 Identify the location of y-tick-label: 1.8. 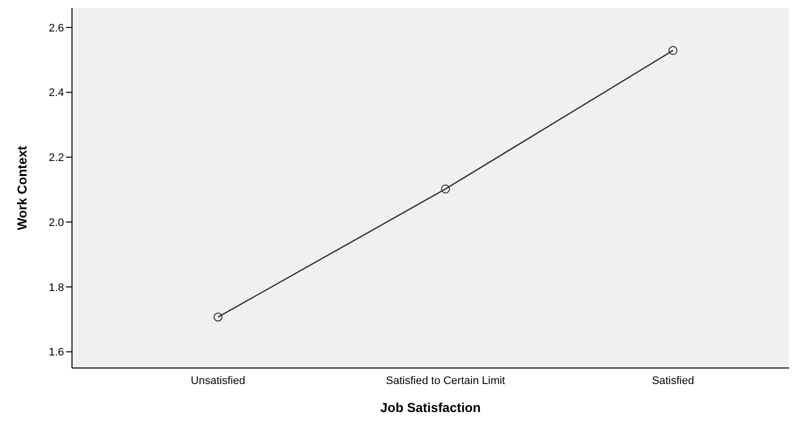
(56, 288).